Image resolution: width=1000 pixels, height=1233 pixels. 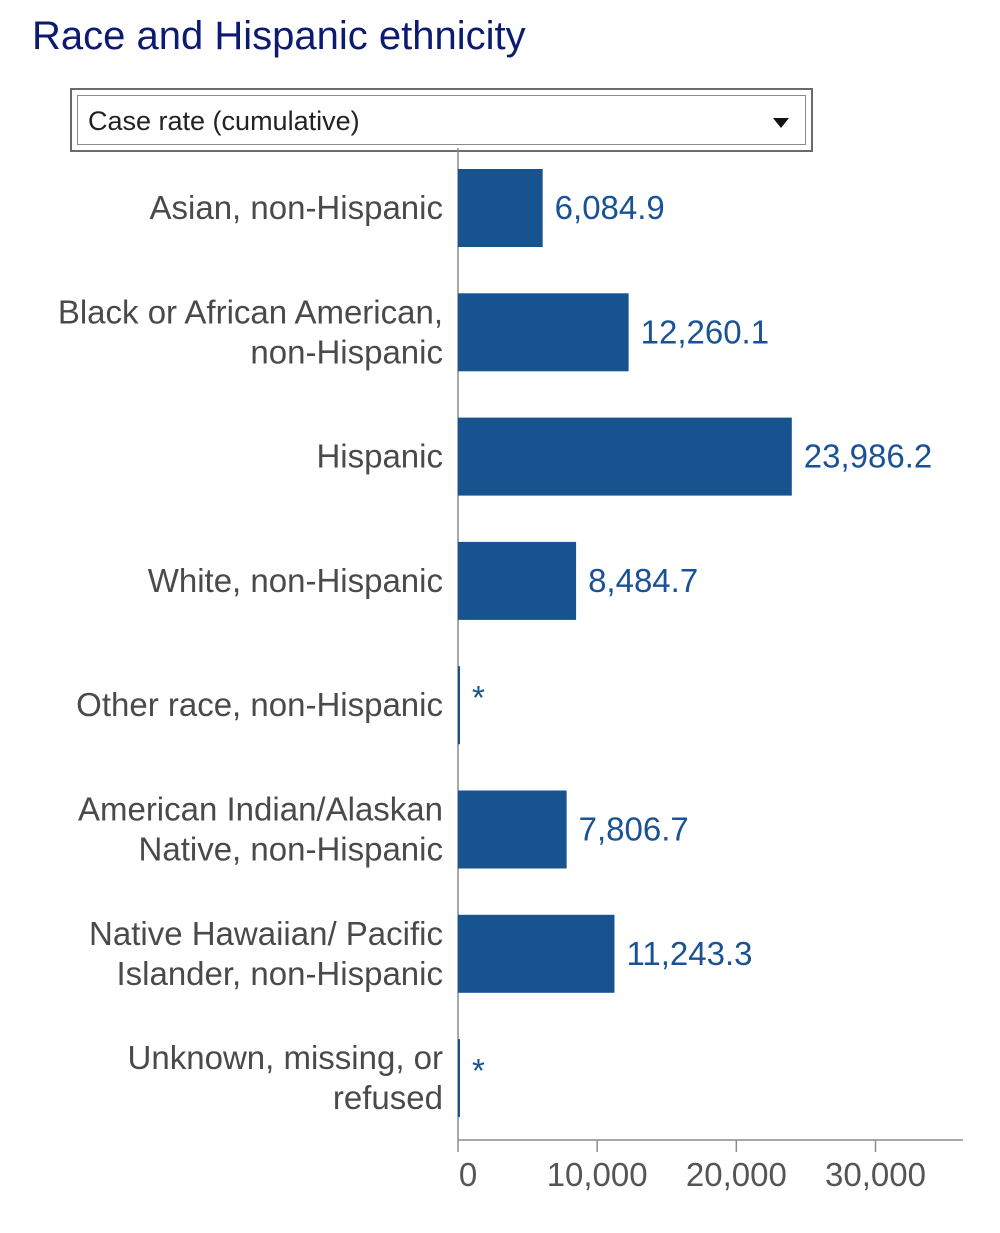 I want to click on chart-title: Race and Hispanic ethnicity, so click(x=279, y=36).